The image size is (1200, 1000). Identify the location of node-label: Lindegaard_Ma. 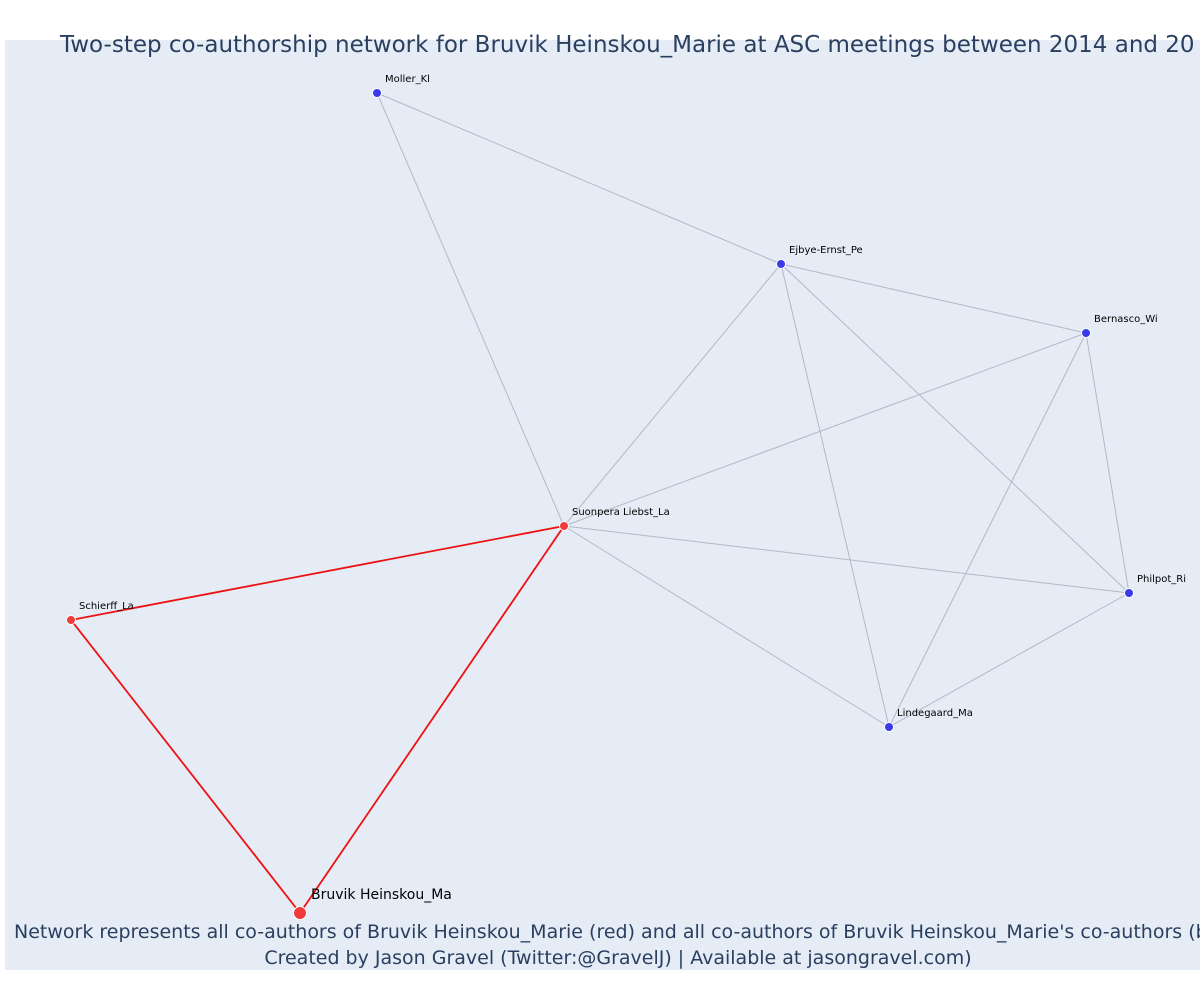
(935, 713).